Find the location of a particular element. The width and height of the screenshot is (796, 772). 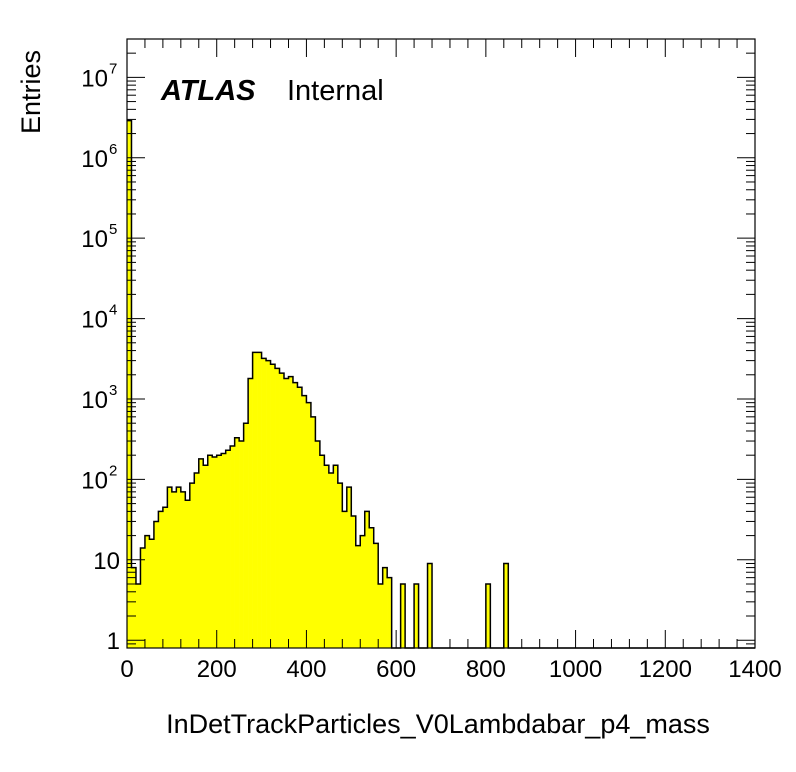

x-axis-title: InDetTrackParticles_V0Lambdabar_p4_mass is located at coordinates (438, 724).